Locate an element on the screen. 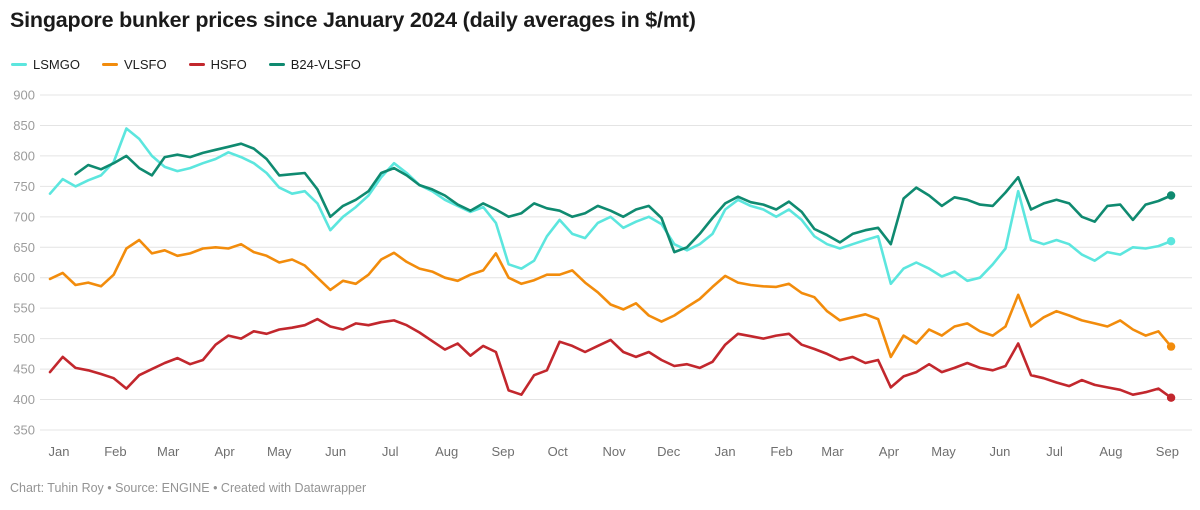 Image resolution: width=1200 pixels, height=510 pixels. series-end-dot-vlsfo is located at coordinates (1171, 346).